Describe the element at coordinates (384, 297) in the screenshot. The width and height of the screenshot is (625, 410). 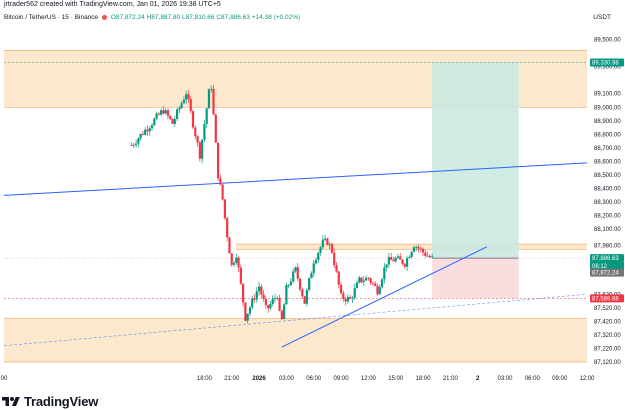
I see `trendline-rising-support` at that location.